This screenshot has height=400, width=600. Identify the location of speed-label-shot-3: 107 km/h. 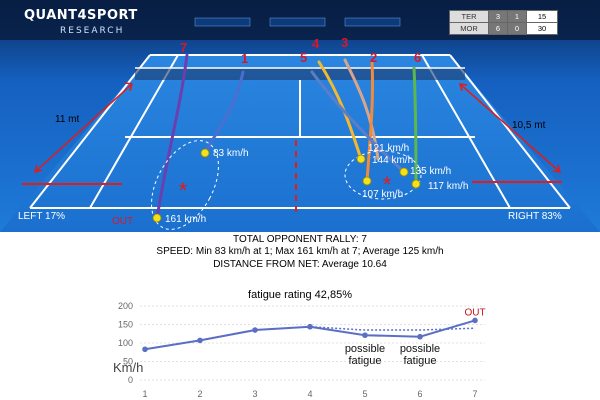
(382, 194).